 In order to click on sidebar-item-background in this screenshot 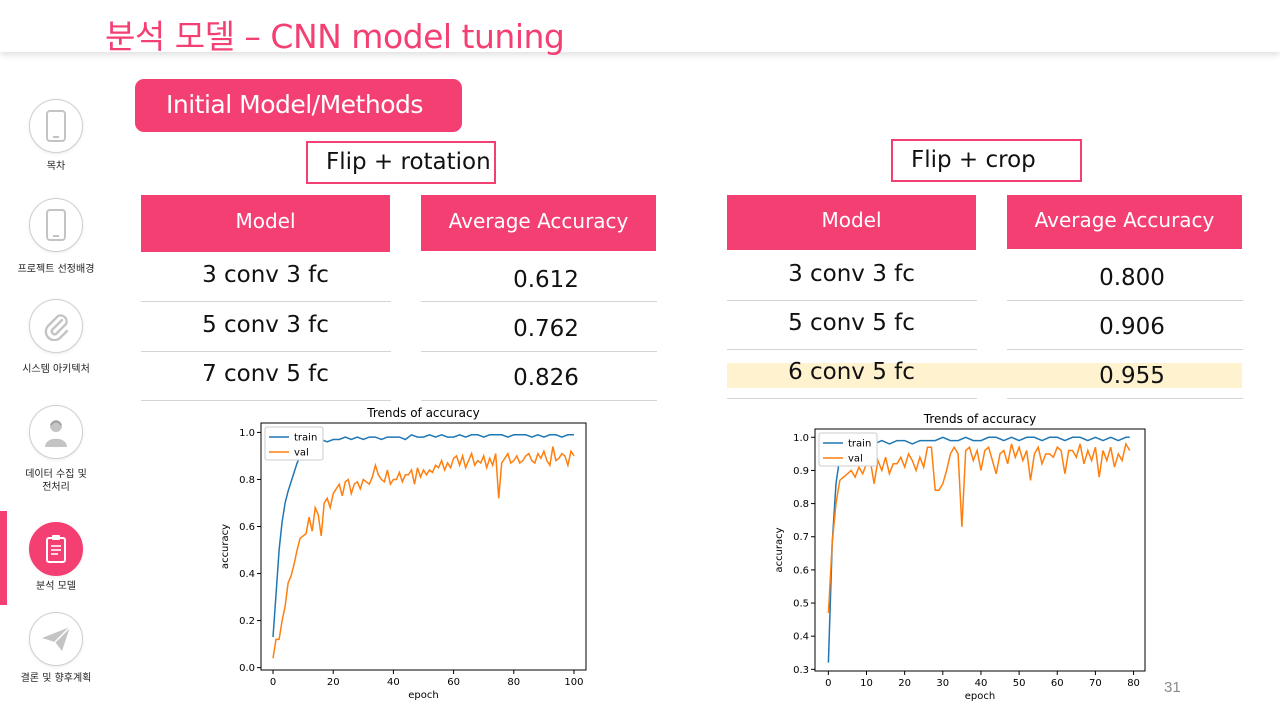, I will do `click(56, 225)`.